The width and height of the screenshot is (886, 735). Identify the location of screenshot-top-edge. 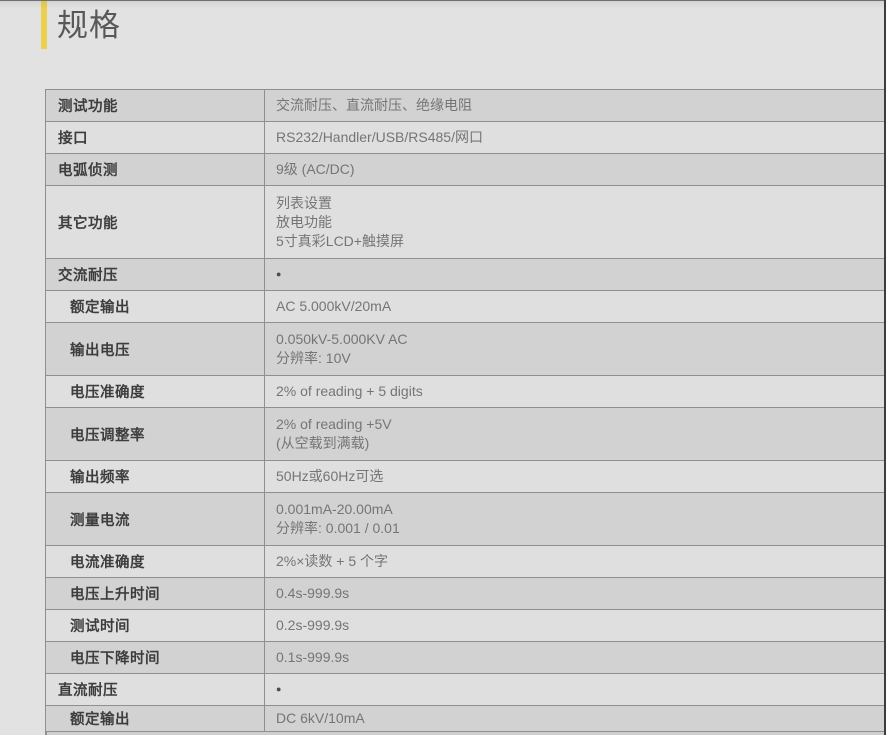
(443, 0).